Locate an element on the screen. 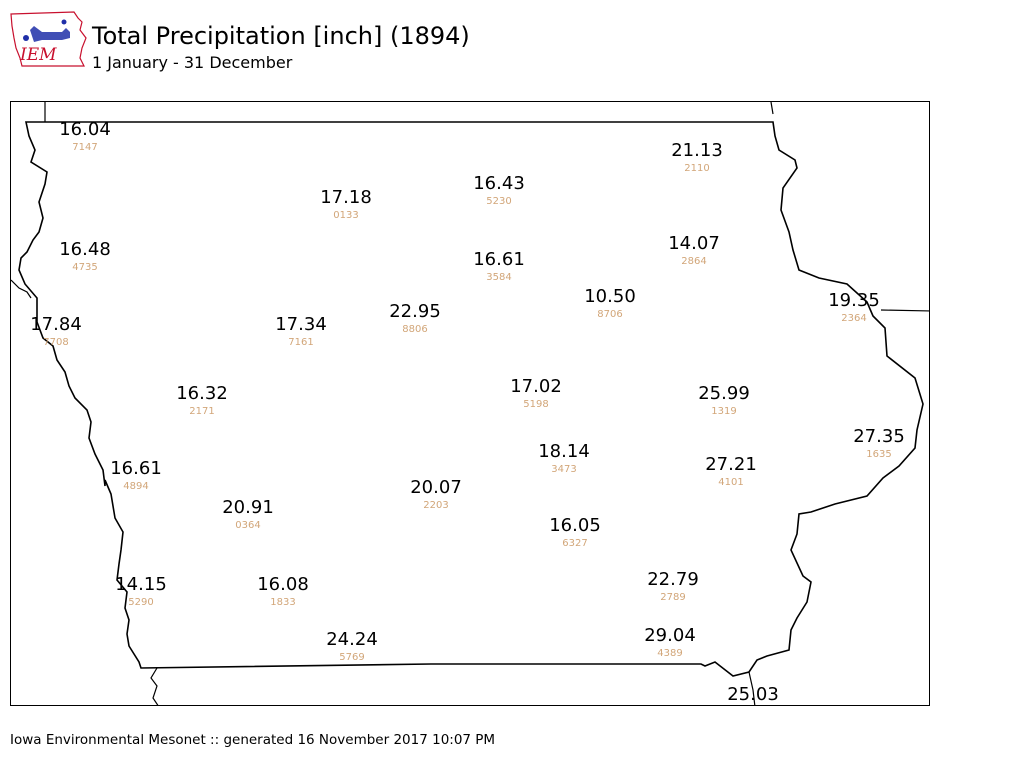  logo-text: IEM is located at coordinates (38, 55).